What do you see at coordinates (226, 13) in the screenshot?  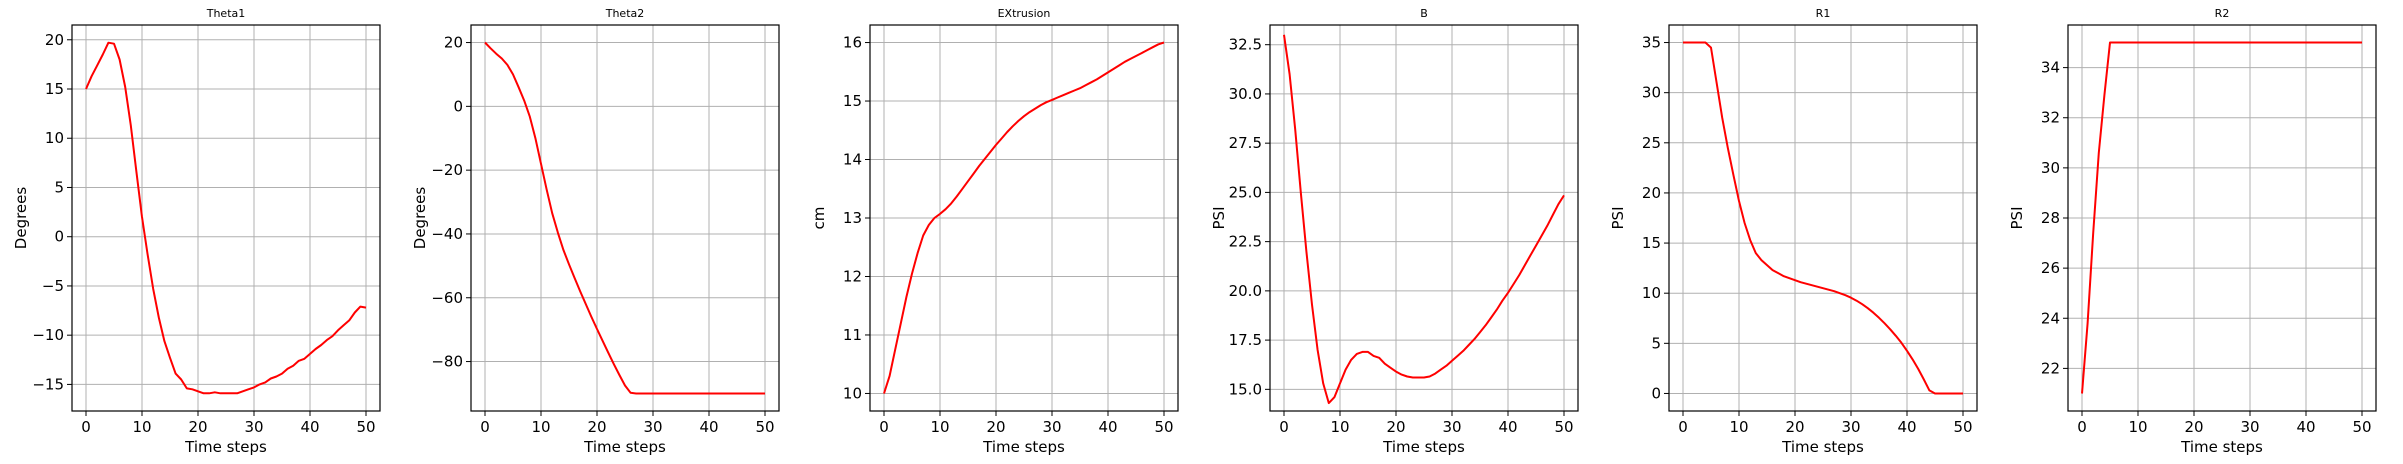 I see `chart-title: Theta1` at bounding box center [226, 13].